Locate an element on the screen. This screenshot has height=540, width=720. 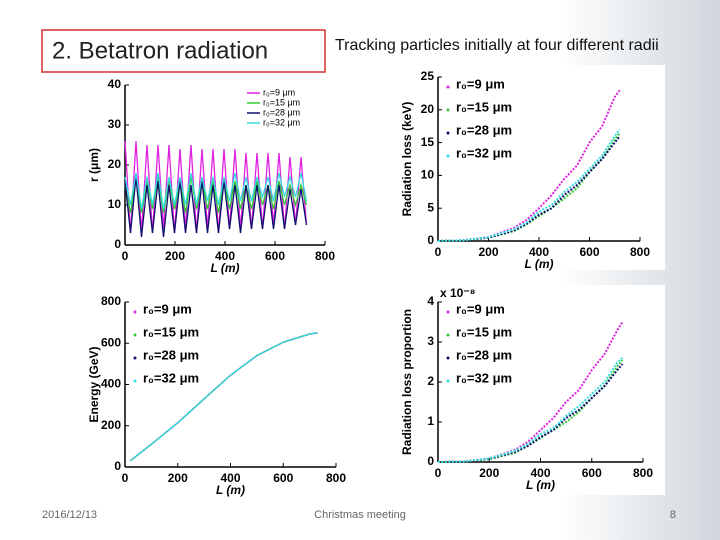
y-tick-label: 800 is located at coordinates (111, 301).